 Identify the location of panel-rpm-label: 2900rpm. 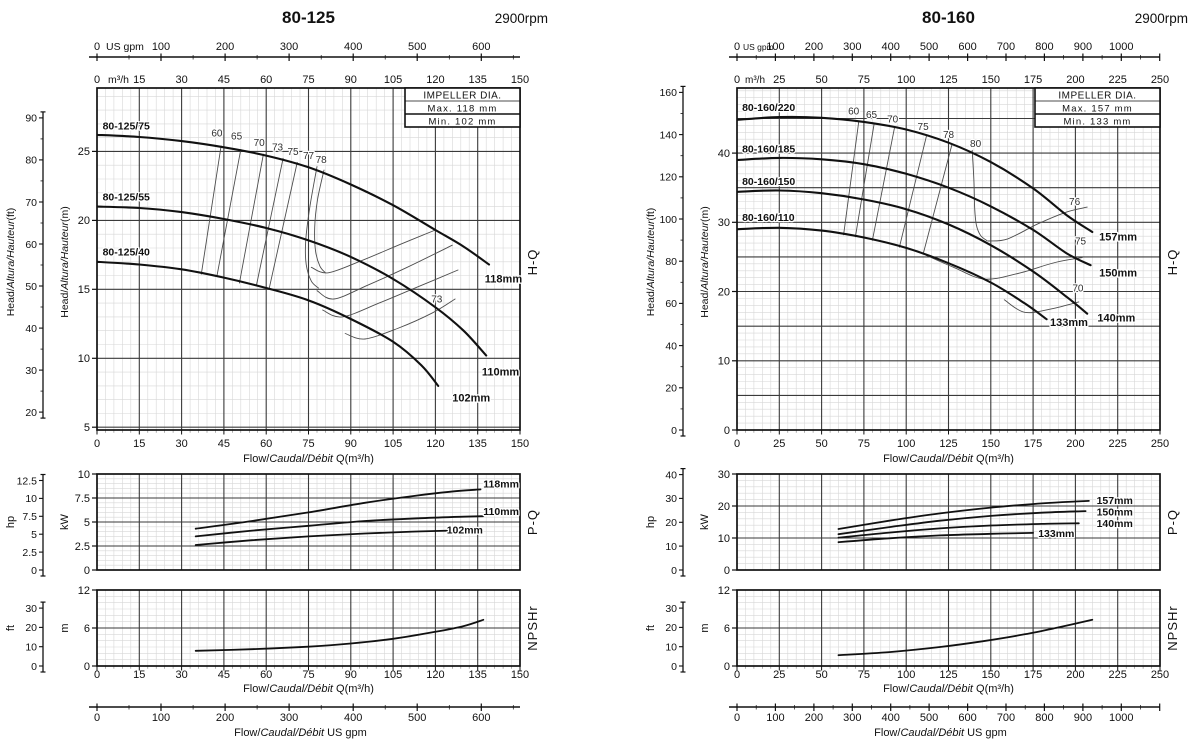
(1161, 18).